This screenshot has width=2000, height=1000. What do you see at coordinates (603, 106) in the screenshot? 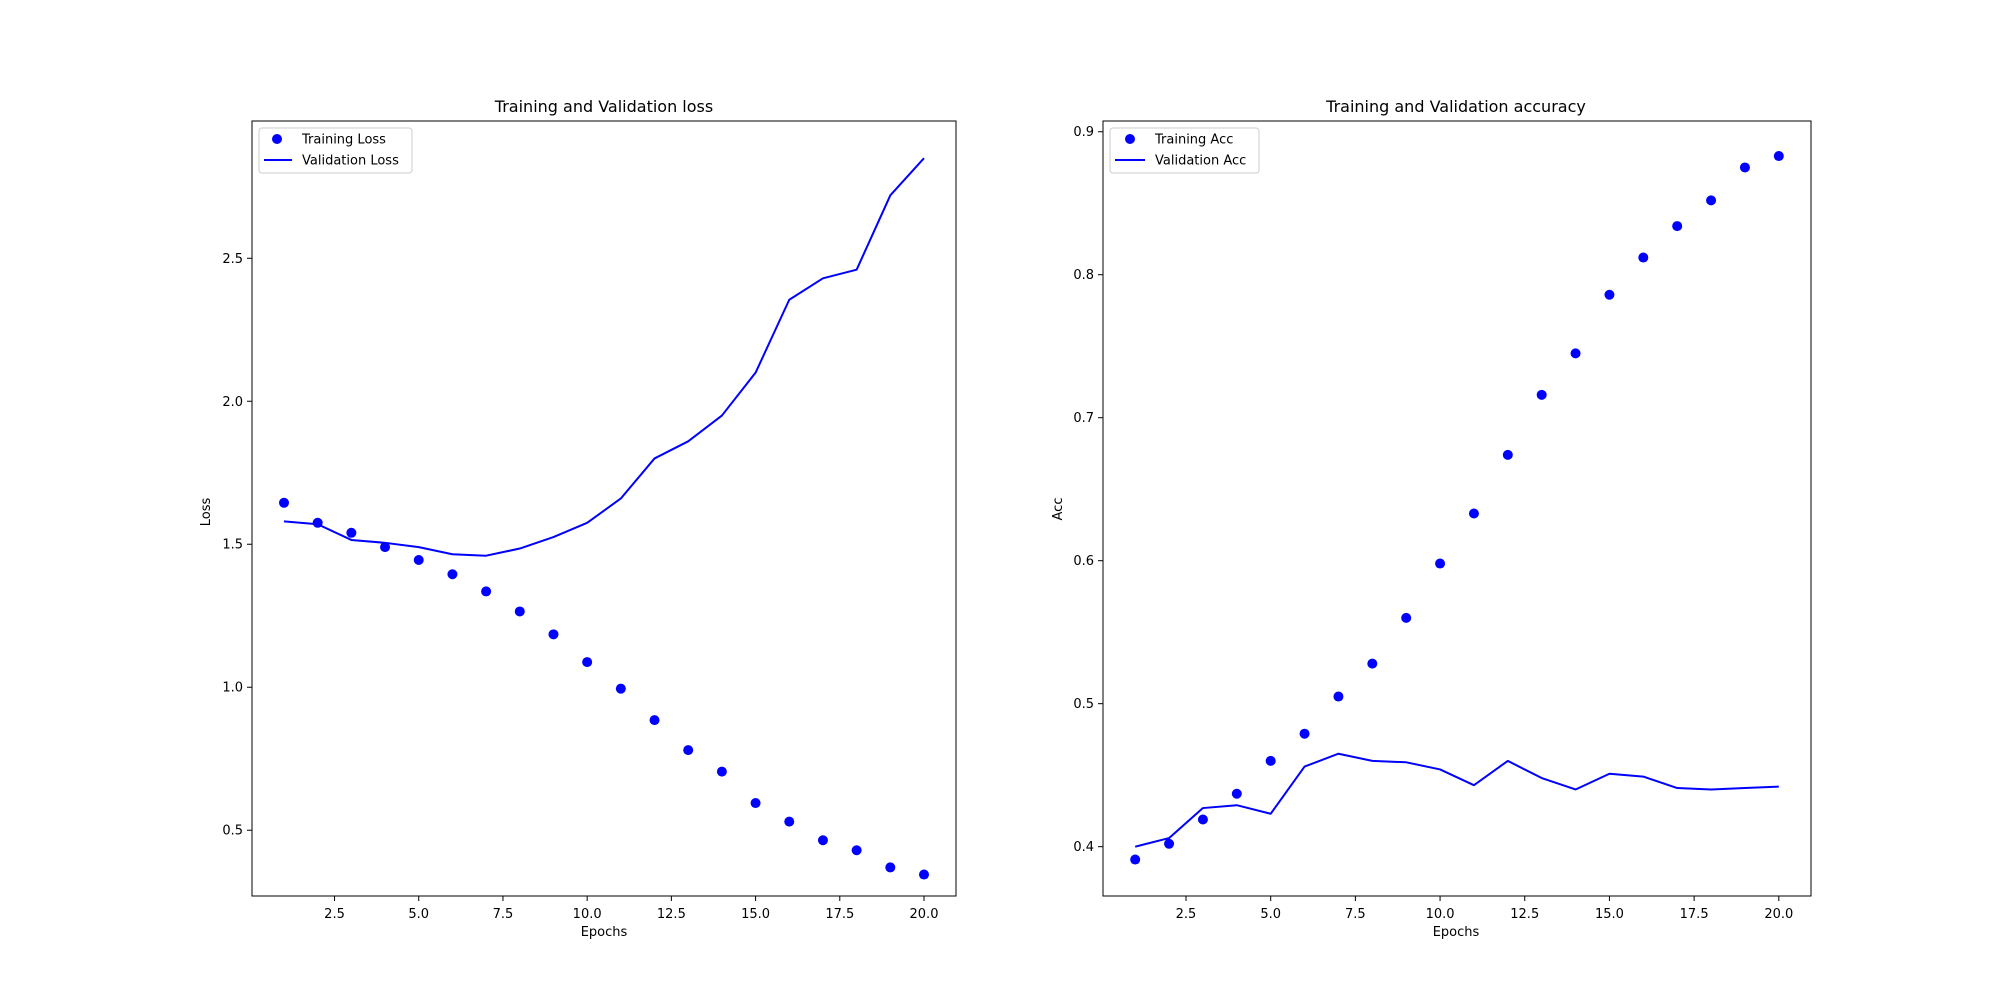
I see `loss-chart-title: Training and Validation loss` at bounding box center [603, 106].